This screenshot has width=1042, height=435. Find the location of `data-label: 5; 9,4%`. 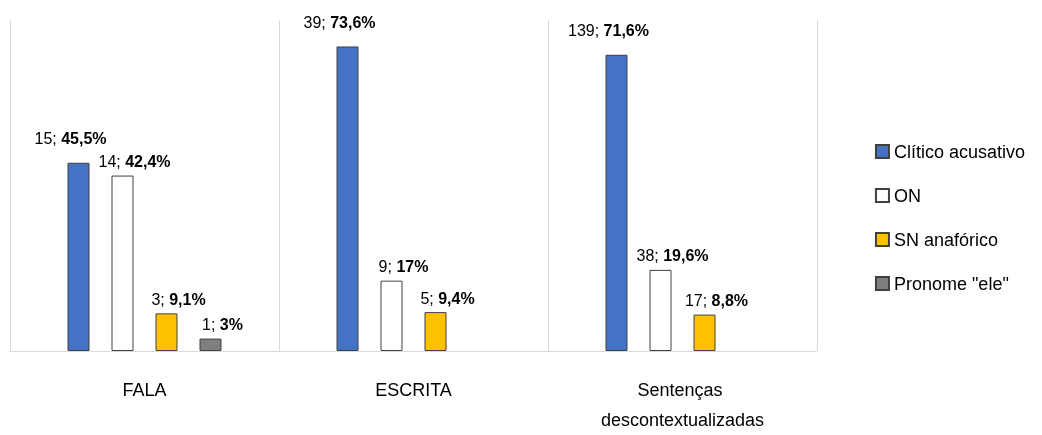

data-label: 5; 9,4% is located at coordinates (447, 298).